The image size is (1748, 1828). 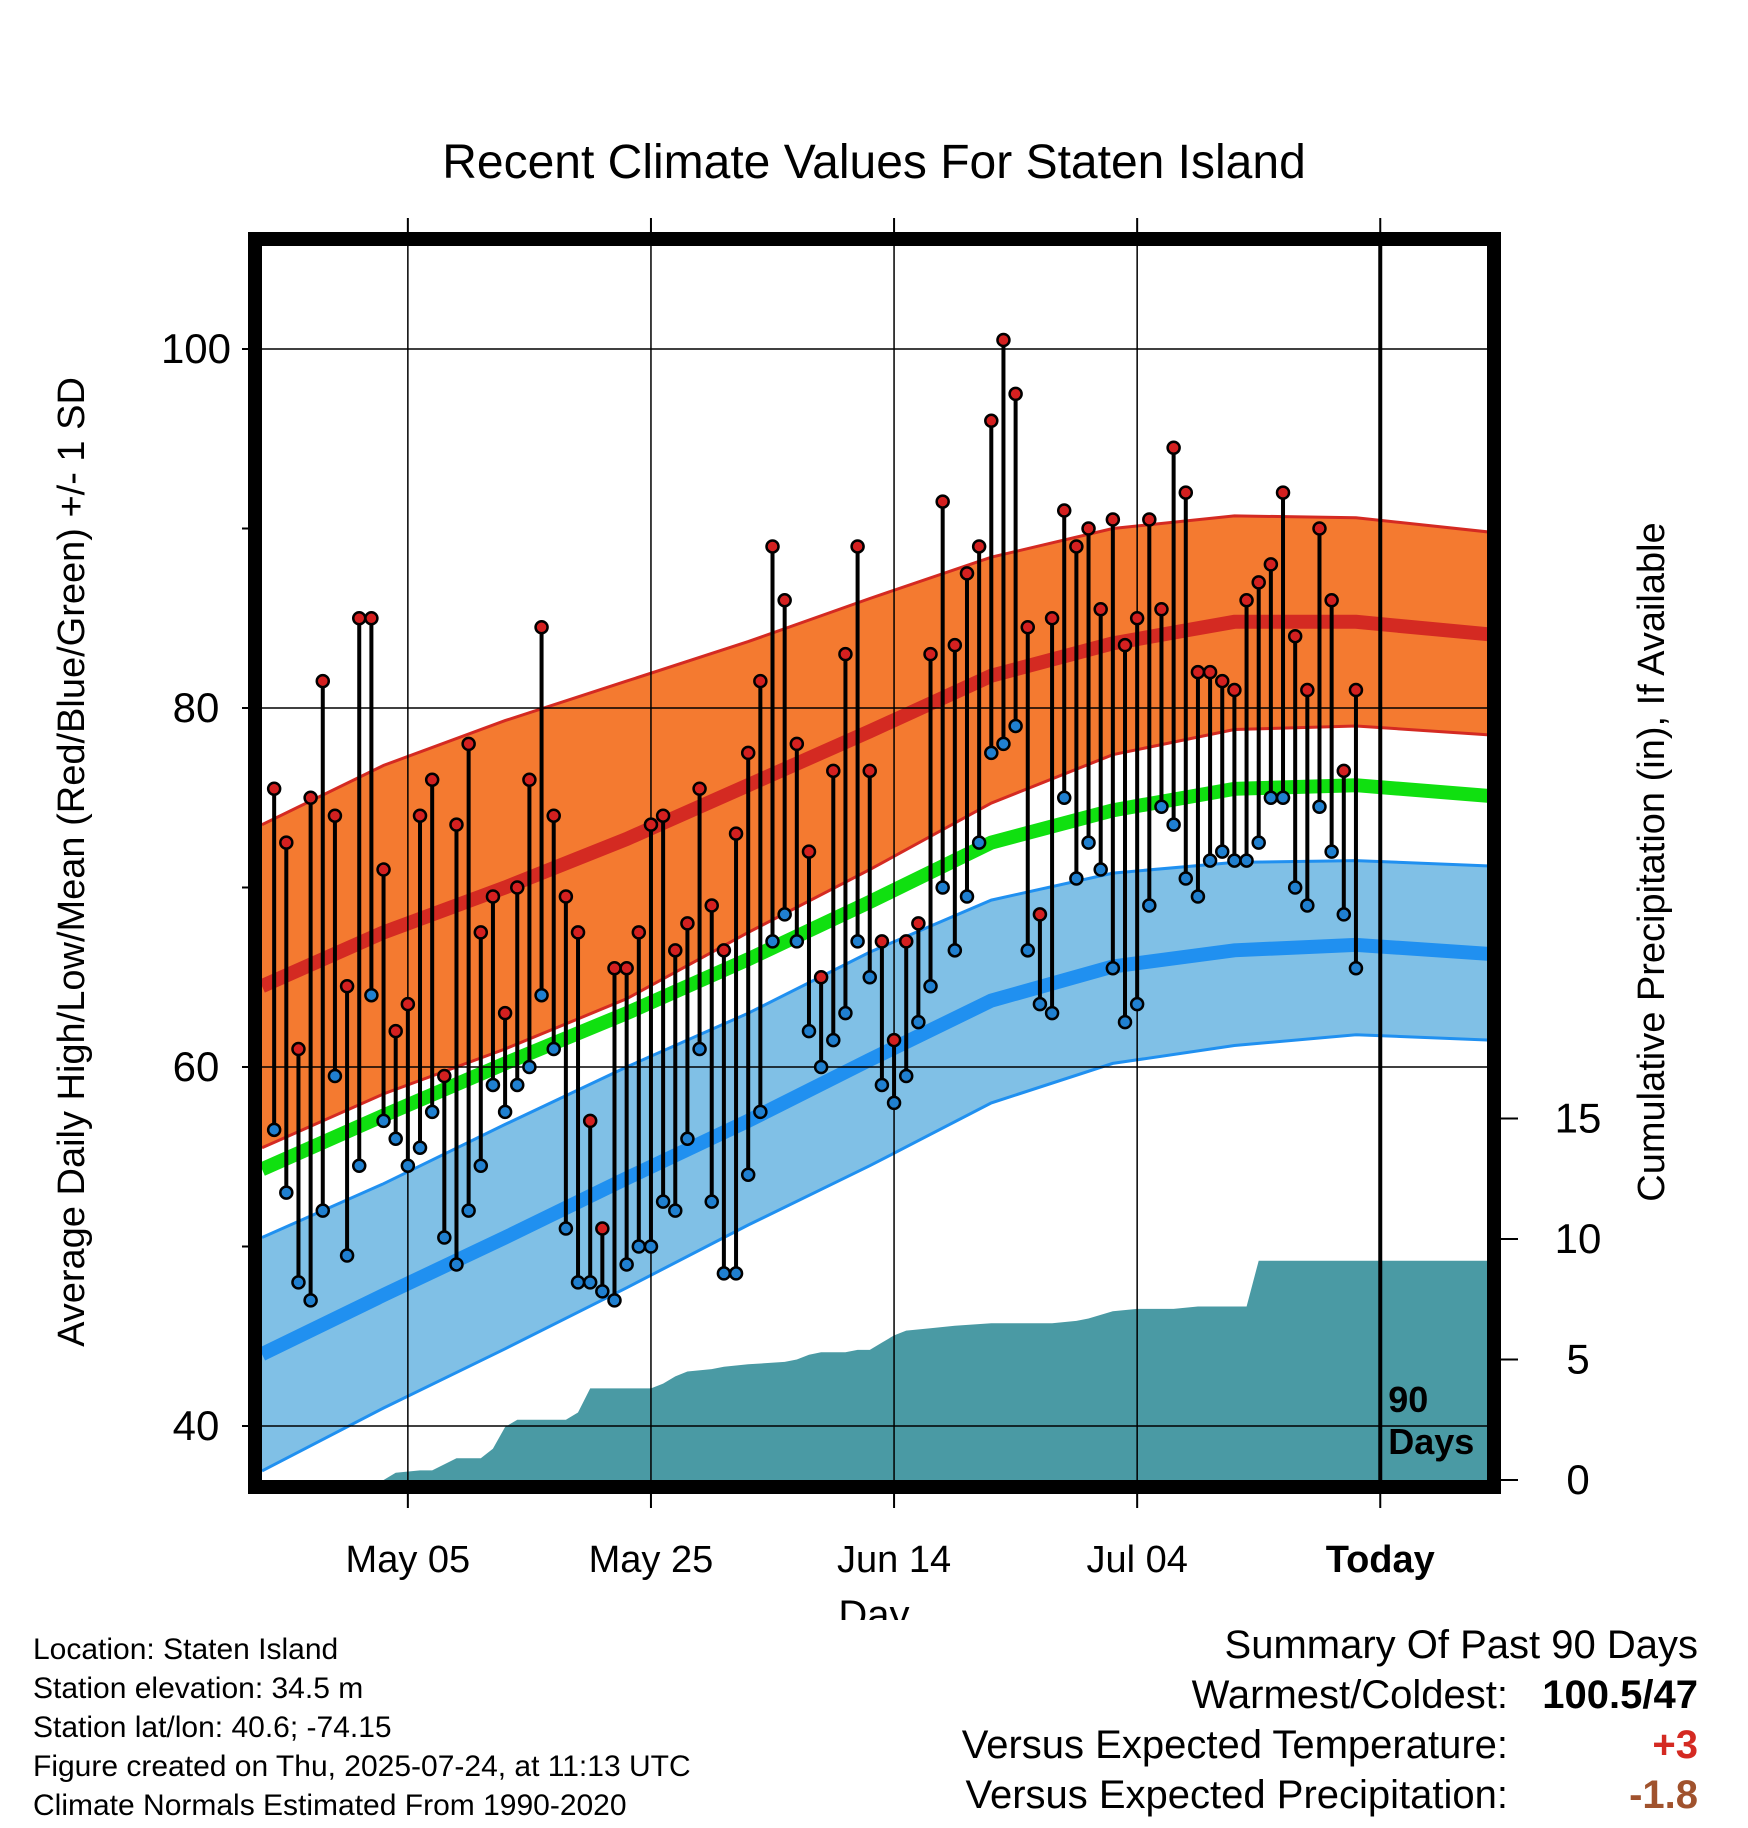 What do you see at coordinates (874, 1370) in the screenshot?
I see `precip-area` at bounding box center [874, 1370].